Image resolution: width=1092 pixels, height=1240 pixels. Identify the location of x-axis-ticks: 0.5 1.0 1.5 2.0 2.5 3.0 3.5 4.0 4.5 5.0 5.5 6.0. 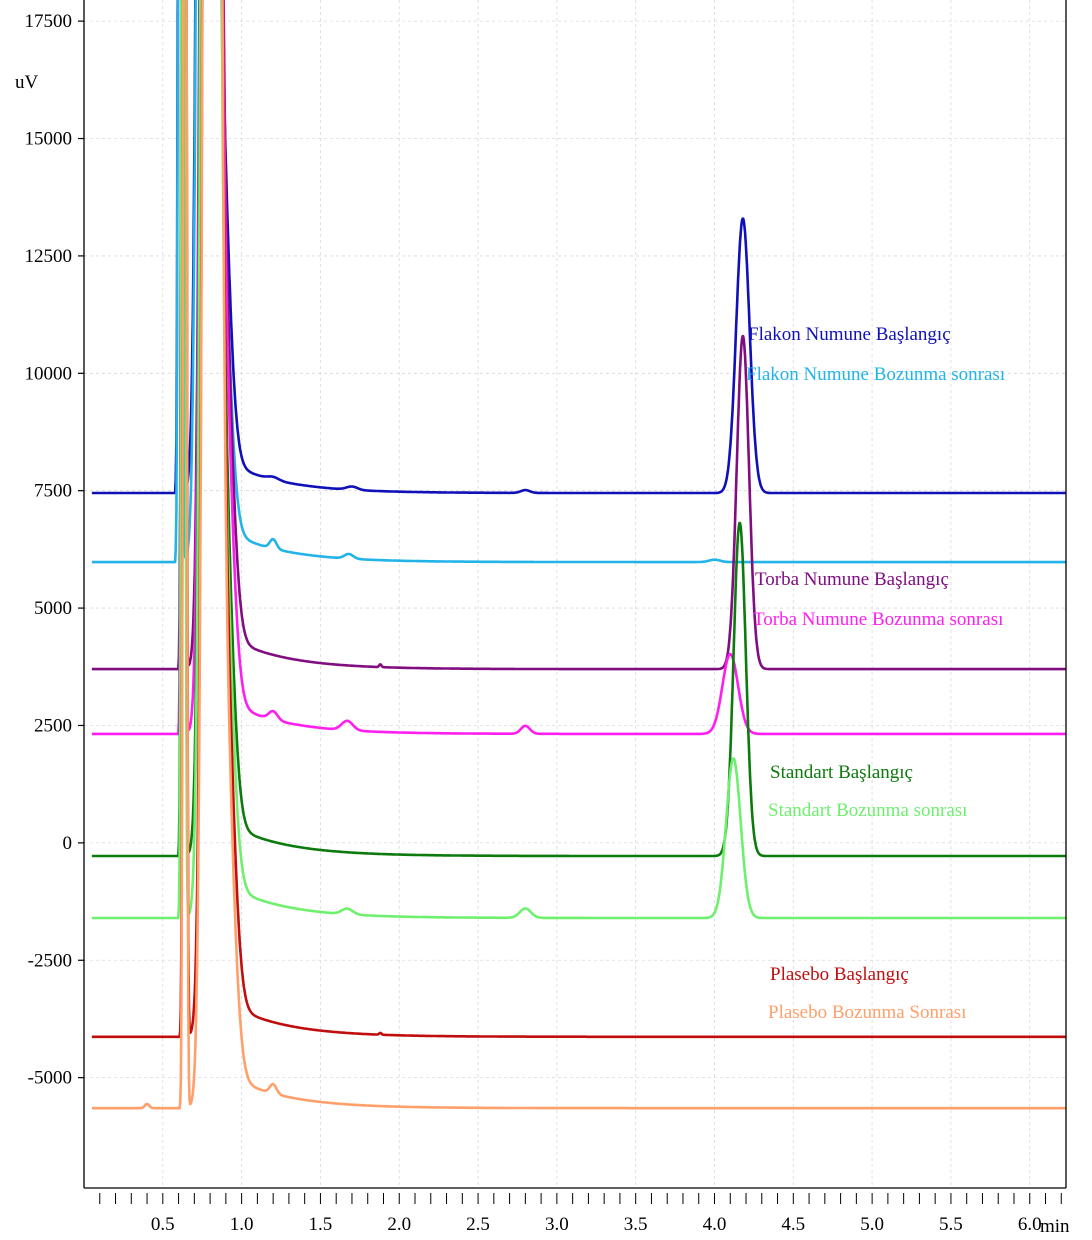
(580, 1214).